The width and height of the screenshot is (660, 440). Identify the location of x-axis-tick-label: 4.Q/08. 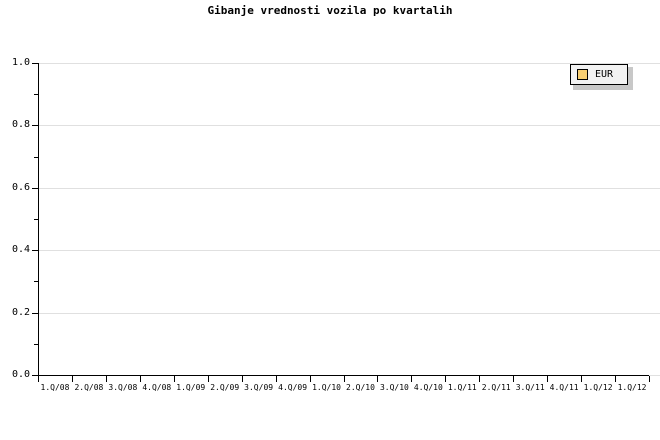
(157, 387).